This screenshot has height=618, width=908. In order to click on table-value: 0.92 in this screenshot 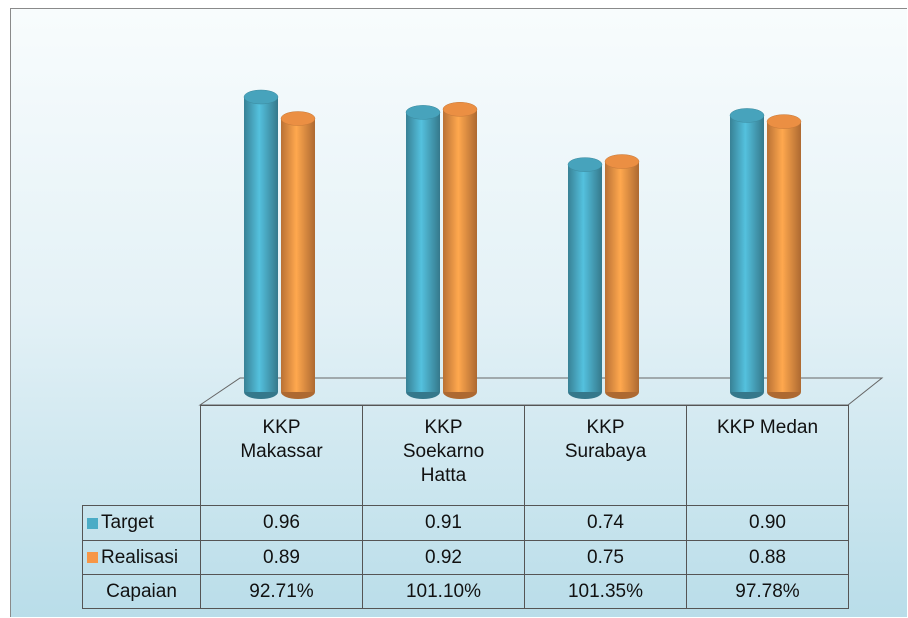, I will do `click(443, 557)`.